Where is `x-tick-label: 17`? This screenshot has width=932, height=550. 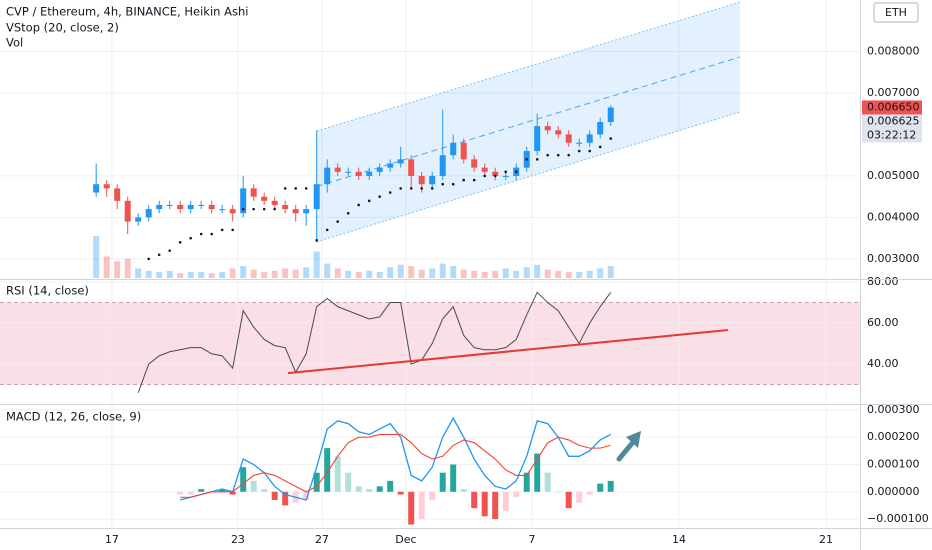
x-tick-label: 17 is located at coordinates (112, 539).